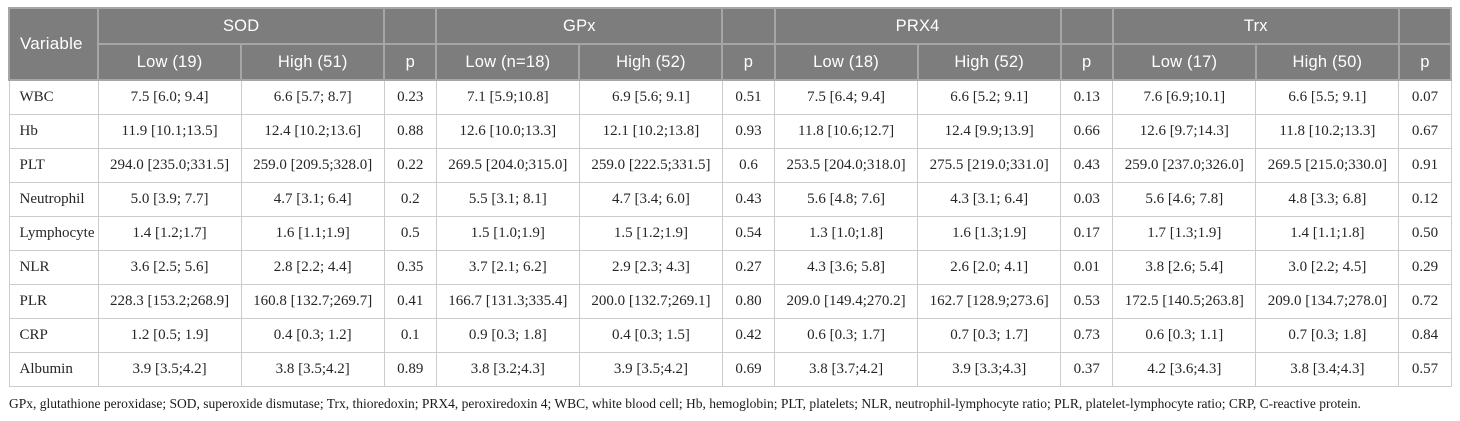 Image resolution: width=1460 pixels, height=421 pixels. I want to click on table-cell: 0.57, so click(1425, 369).